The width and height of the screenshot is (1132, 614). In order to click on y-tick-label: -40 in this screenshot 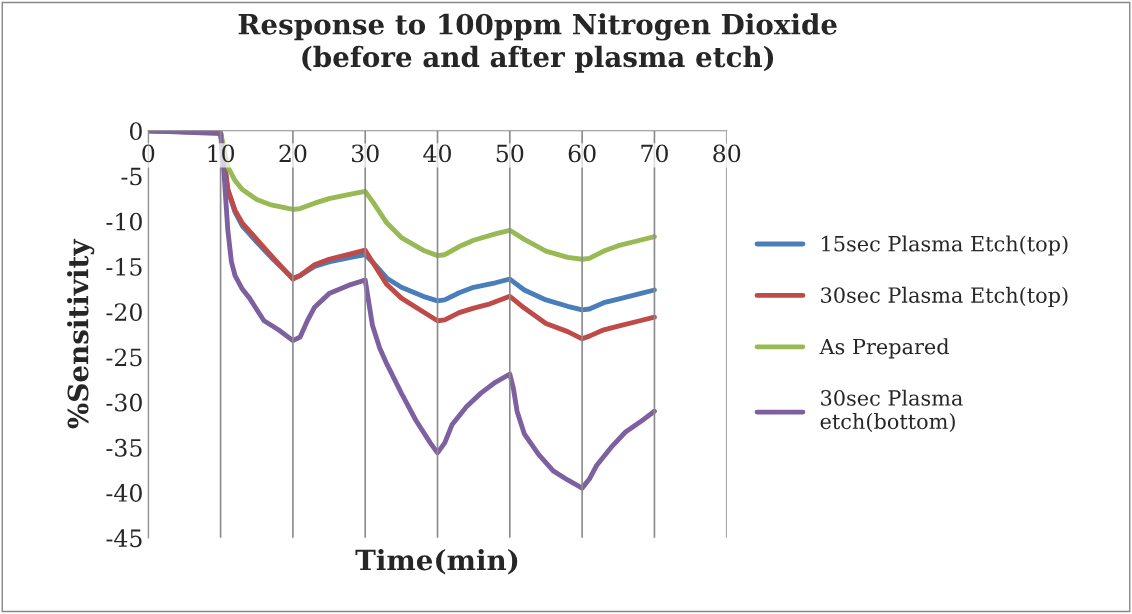, I will do `click(124, 493)`.